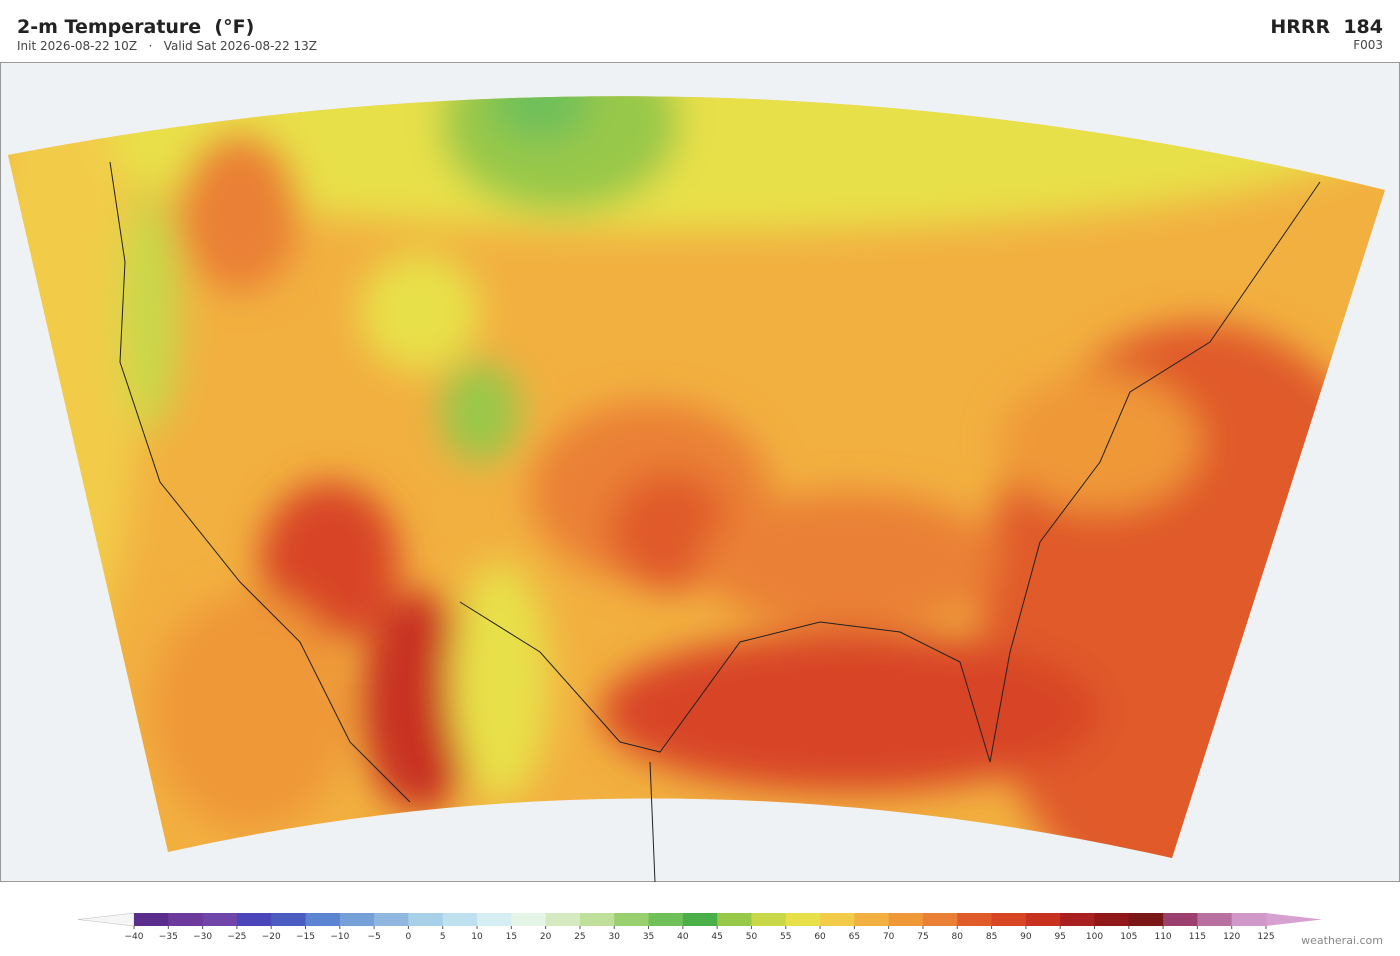  I want to click on colorbar-tick-label: −40, so click(134, 936).